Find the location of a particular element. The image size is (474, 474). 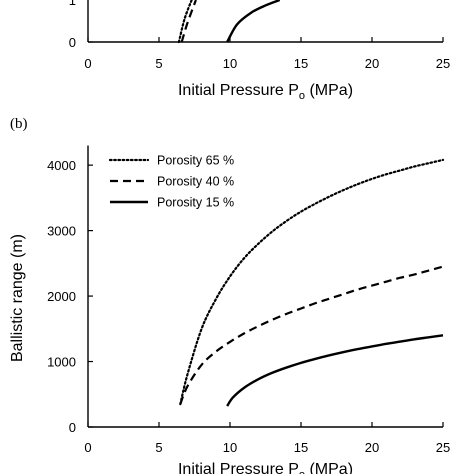

legend: Porosity 65 % Porosity 40 % Porosity 15 % is located at coordinates (171, 182).